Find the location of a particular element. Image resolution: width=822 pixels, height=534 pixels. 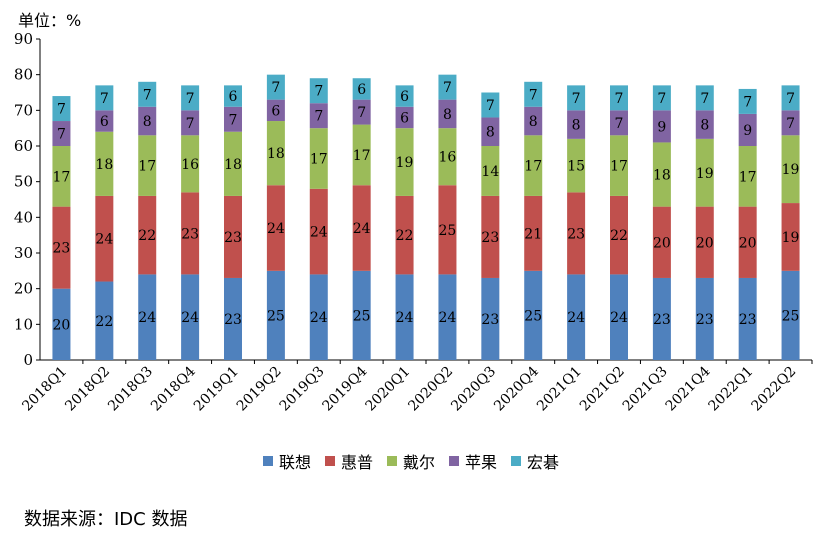

y-tick-label: 70 is located at coordinates (23, 110).